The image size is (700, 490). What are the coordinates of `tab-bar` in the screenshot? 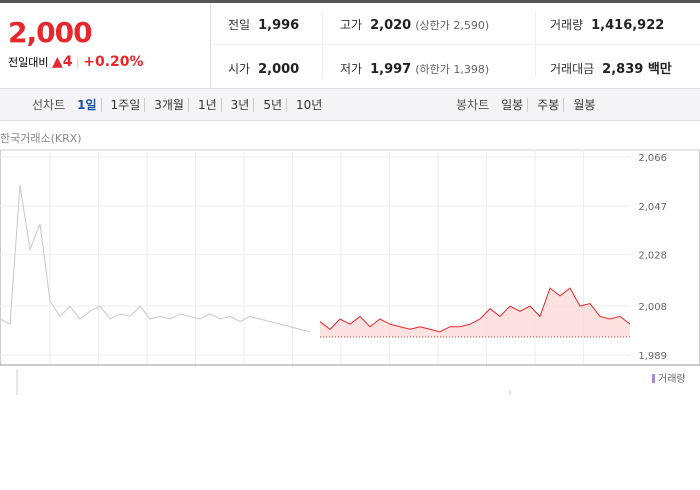 It's located at (350, 104).